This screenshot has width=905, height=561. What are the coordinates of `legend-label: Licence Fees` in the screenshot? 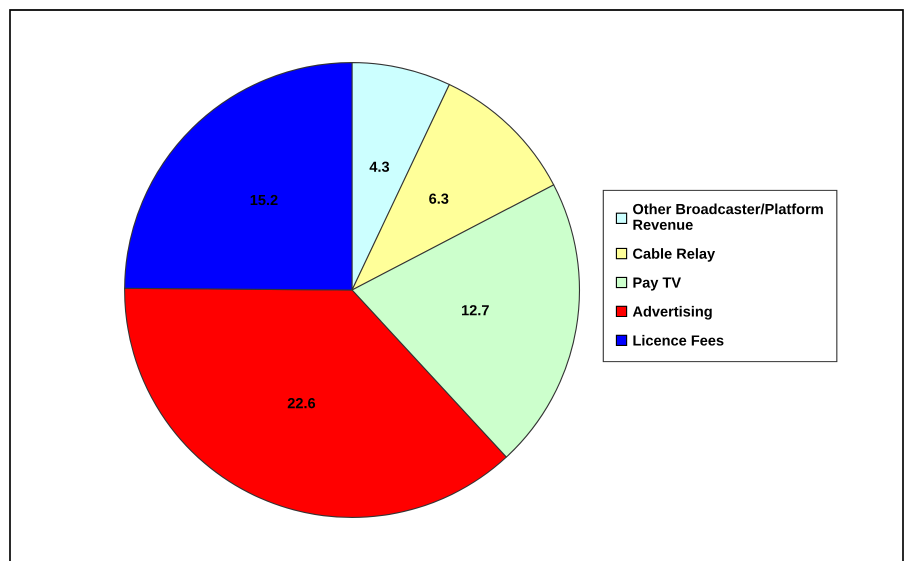 It's located at (678, 340).